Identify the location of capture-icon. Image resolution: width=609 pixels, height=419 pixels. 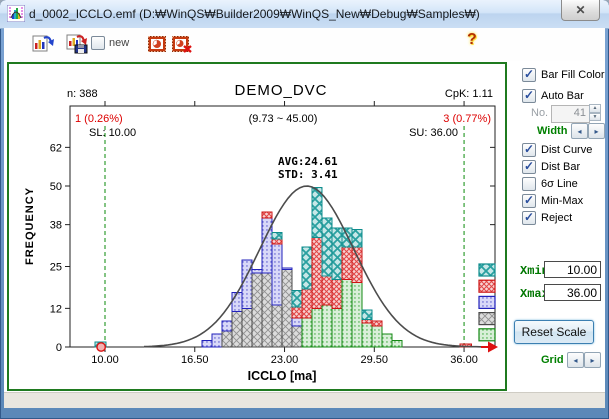
(157, 44).